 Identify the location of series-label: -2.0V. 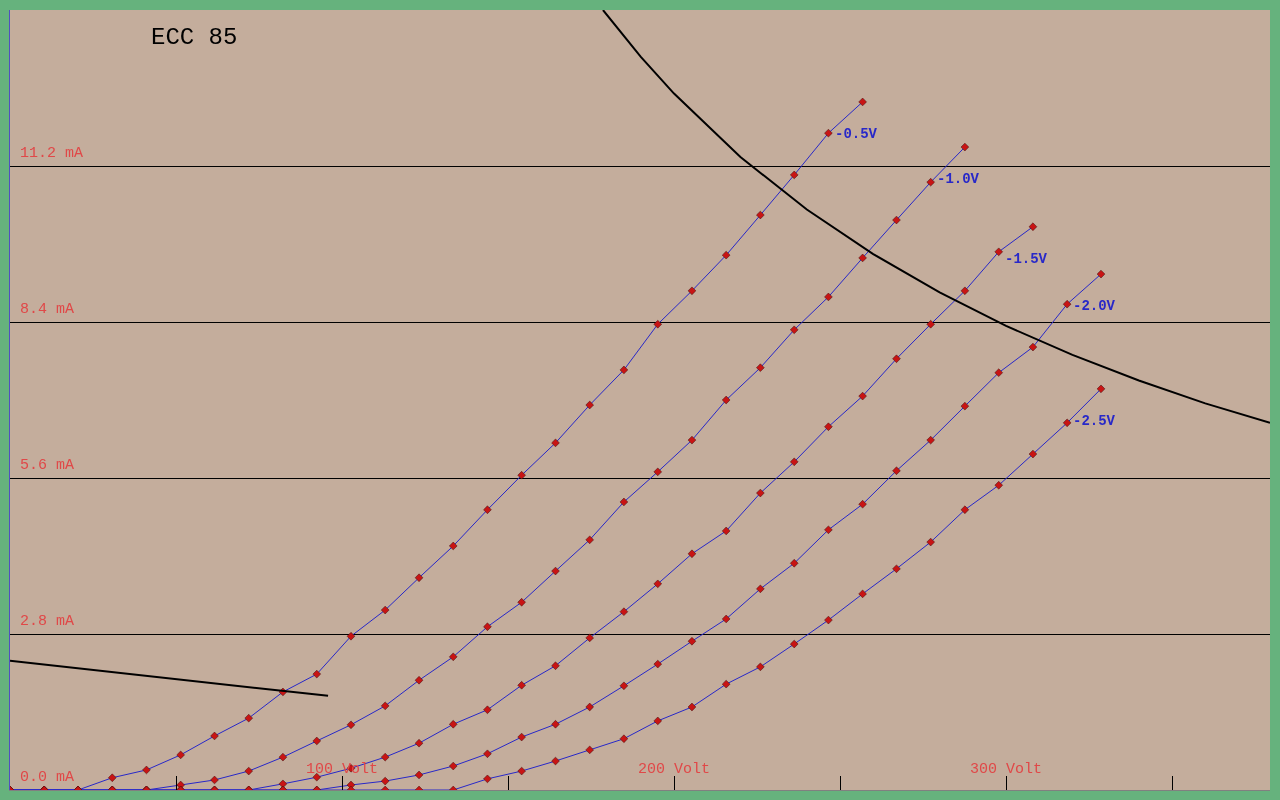
(1094, 306).